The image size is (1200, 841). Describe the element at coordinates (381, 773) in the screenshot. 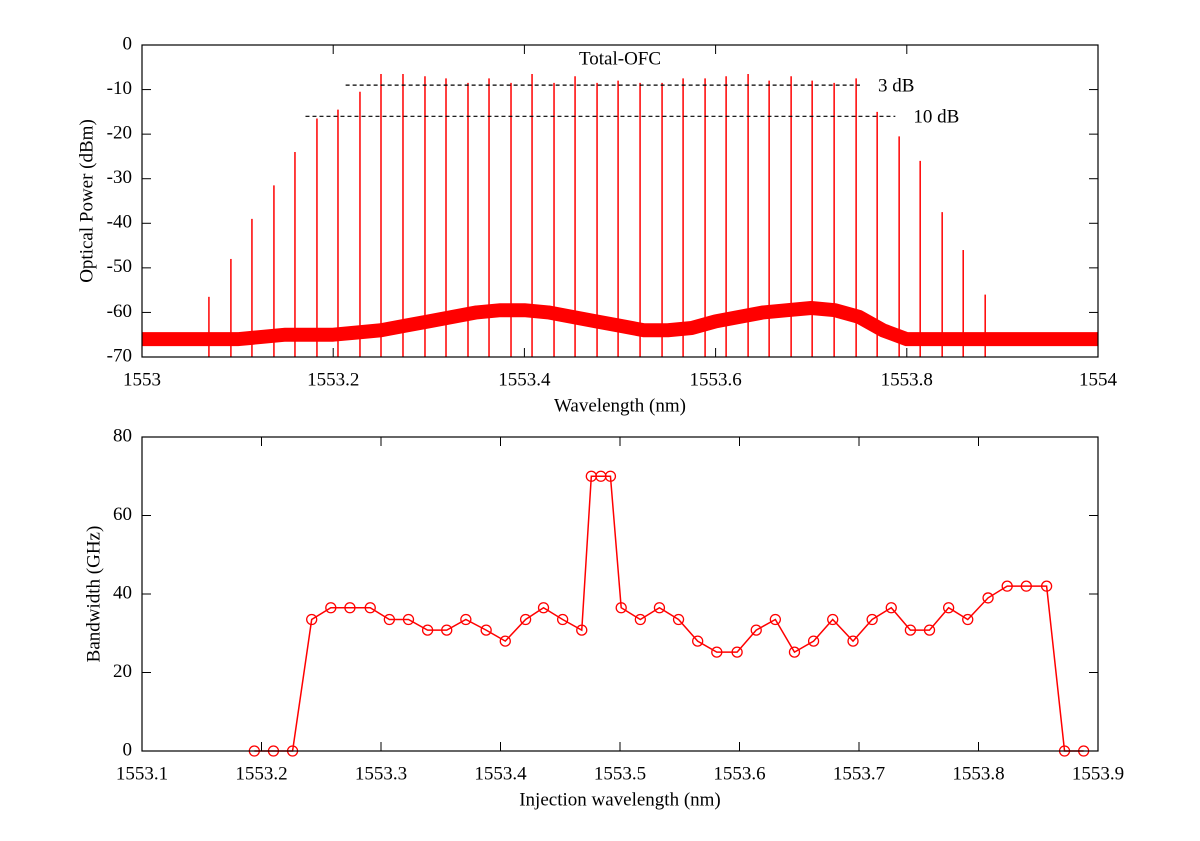

I see `x-tick-label: 1553.3` at that location.